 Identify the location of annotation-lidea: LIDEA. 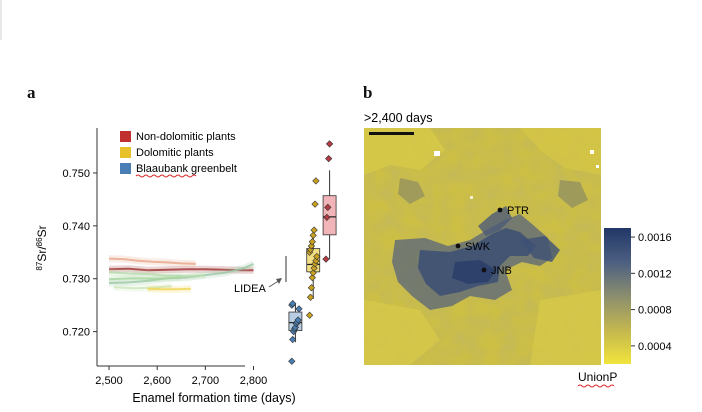
(250, 289).